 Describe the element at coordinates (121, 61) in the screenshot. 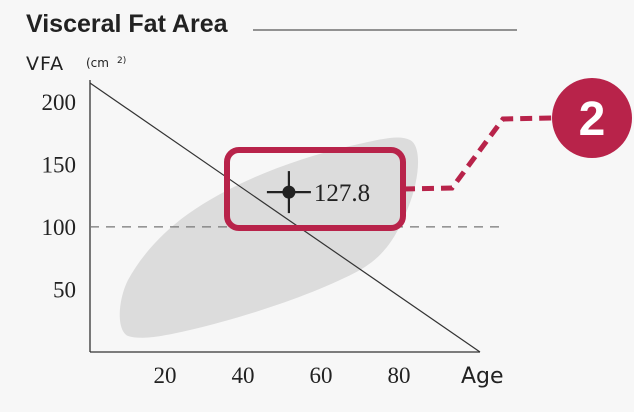

I see `y-axis-unit-sup: 2)` at that location.